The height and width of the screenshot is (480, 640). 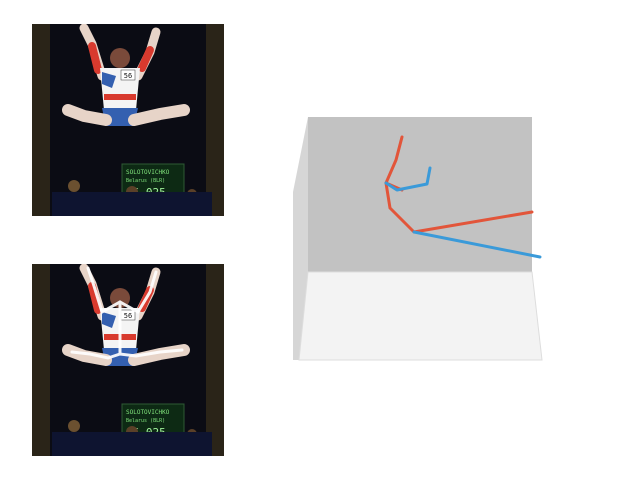 I want to click on pose-skeleton-2d, so click(x=127, y=313).